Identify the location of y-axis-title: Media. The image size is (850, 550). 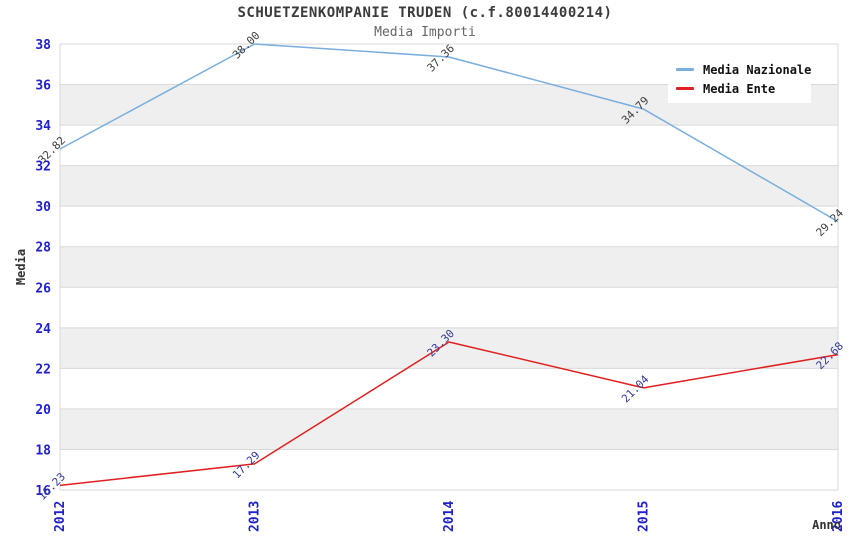
(21, 267).